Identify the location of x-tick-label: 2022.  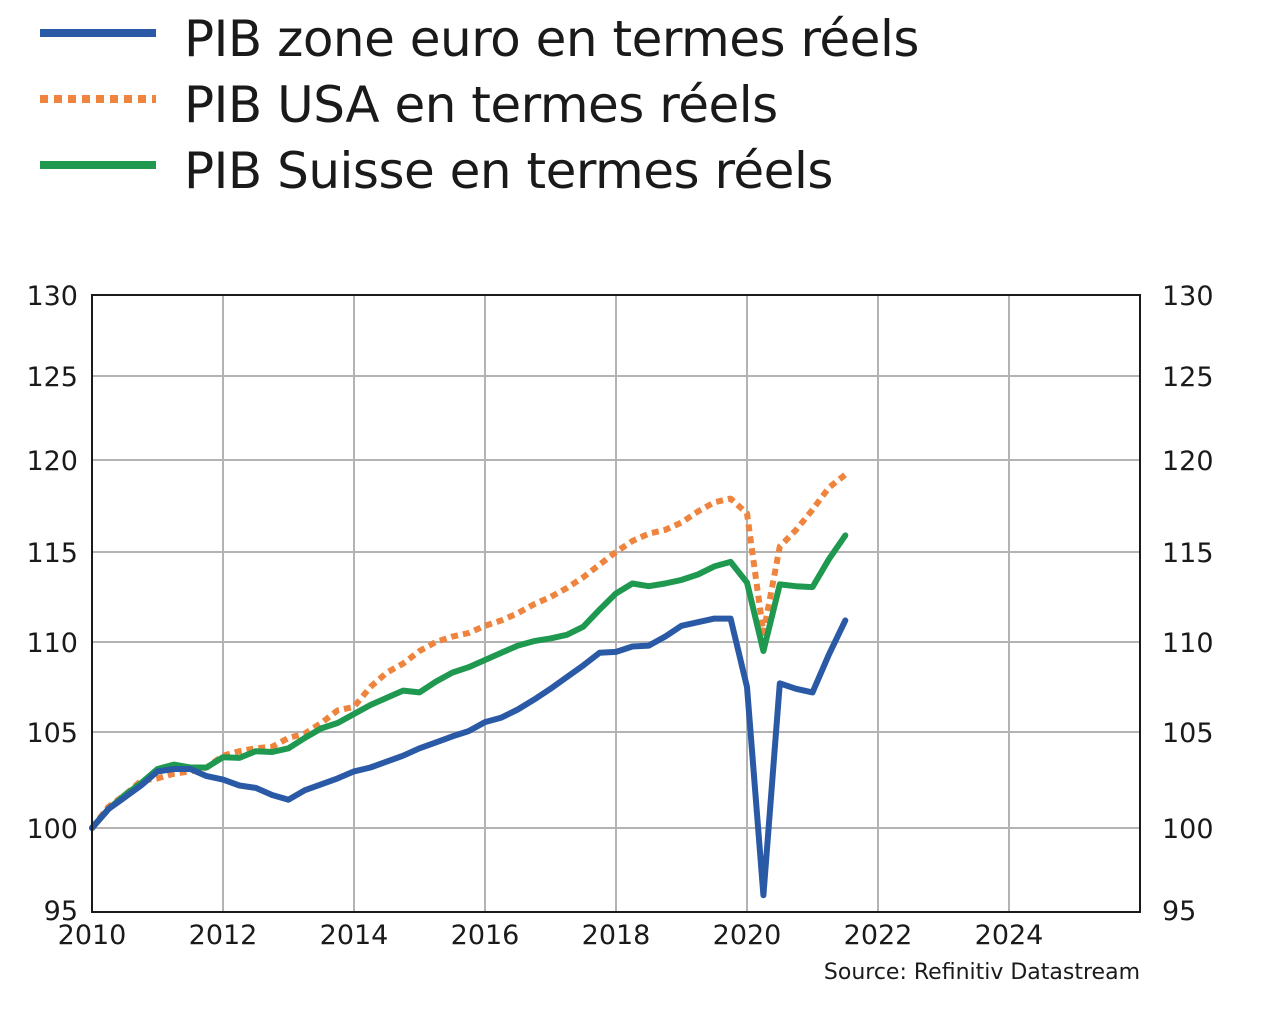
(878, 935).